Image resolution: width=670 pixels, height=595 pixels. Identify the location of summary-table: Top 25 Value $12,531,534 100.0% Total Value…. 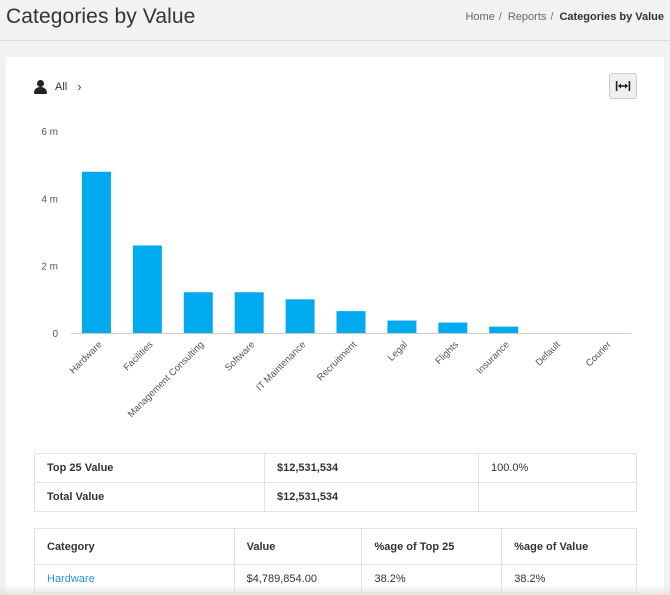
(335, 482).